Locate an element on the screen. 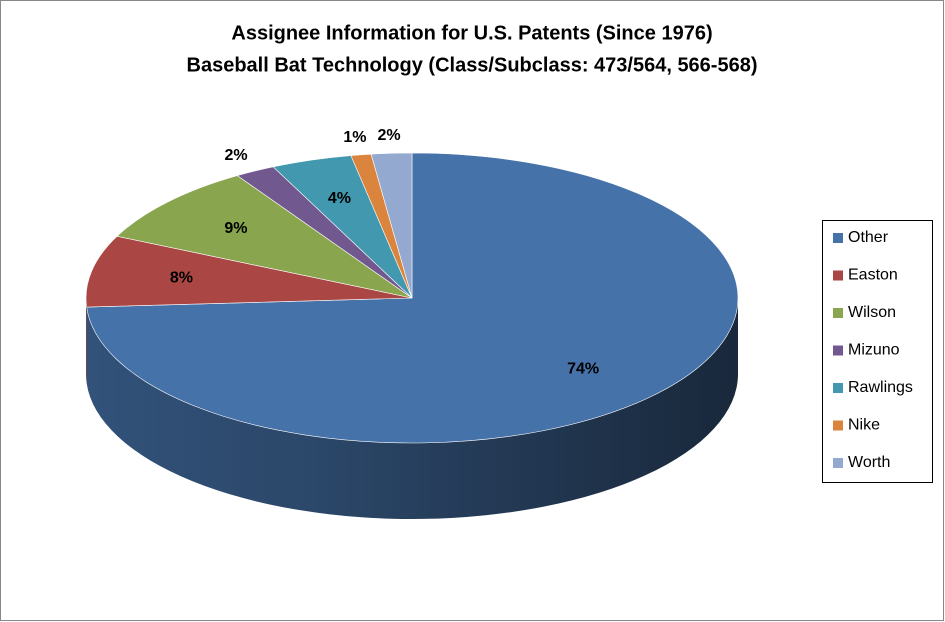 This screenshot has width=945, height=622. data-label: 74% is located at coordinates (583, 369).